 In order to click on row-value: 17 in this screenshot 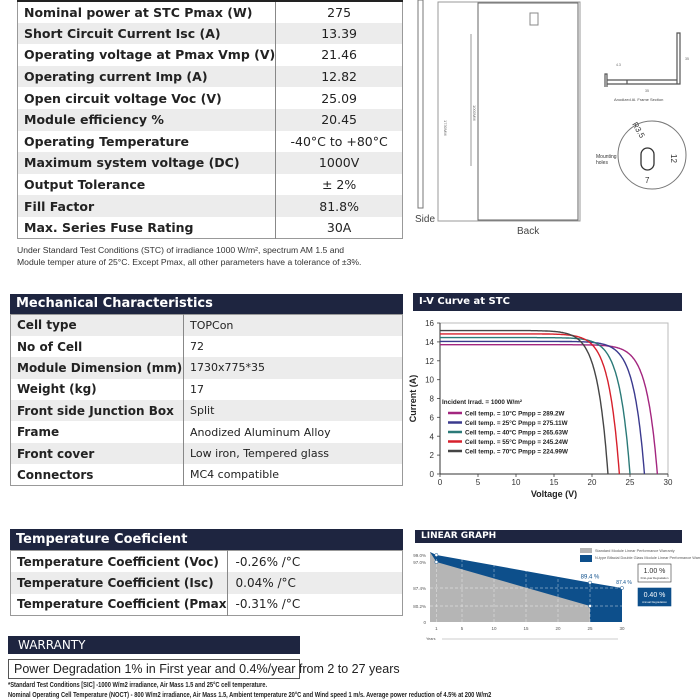, I will do `click(197, 389)`.